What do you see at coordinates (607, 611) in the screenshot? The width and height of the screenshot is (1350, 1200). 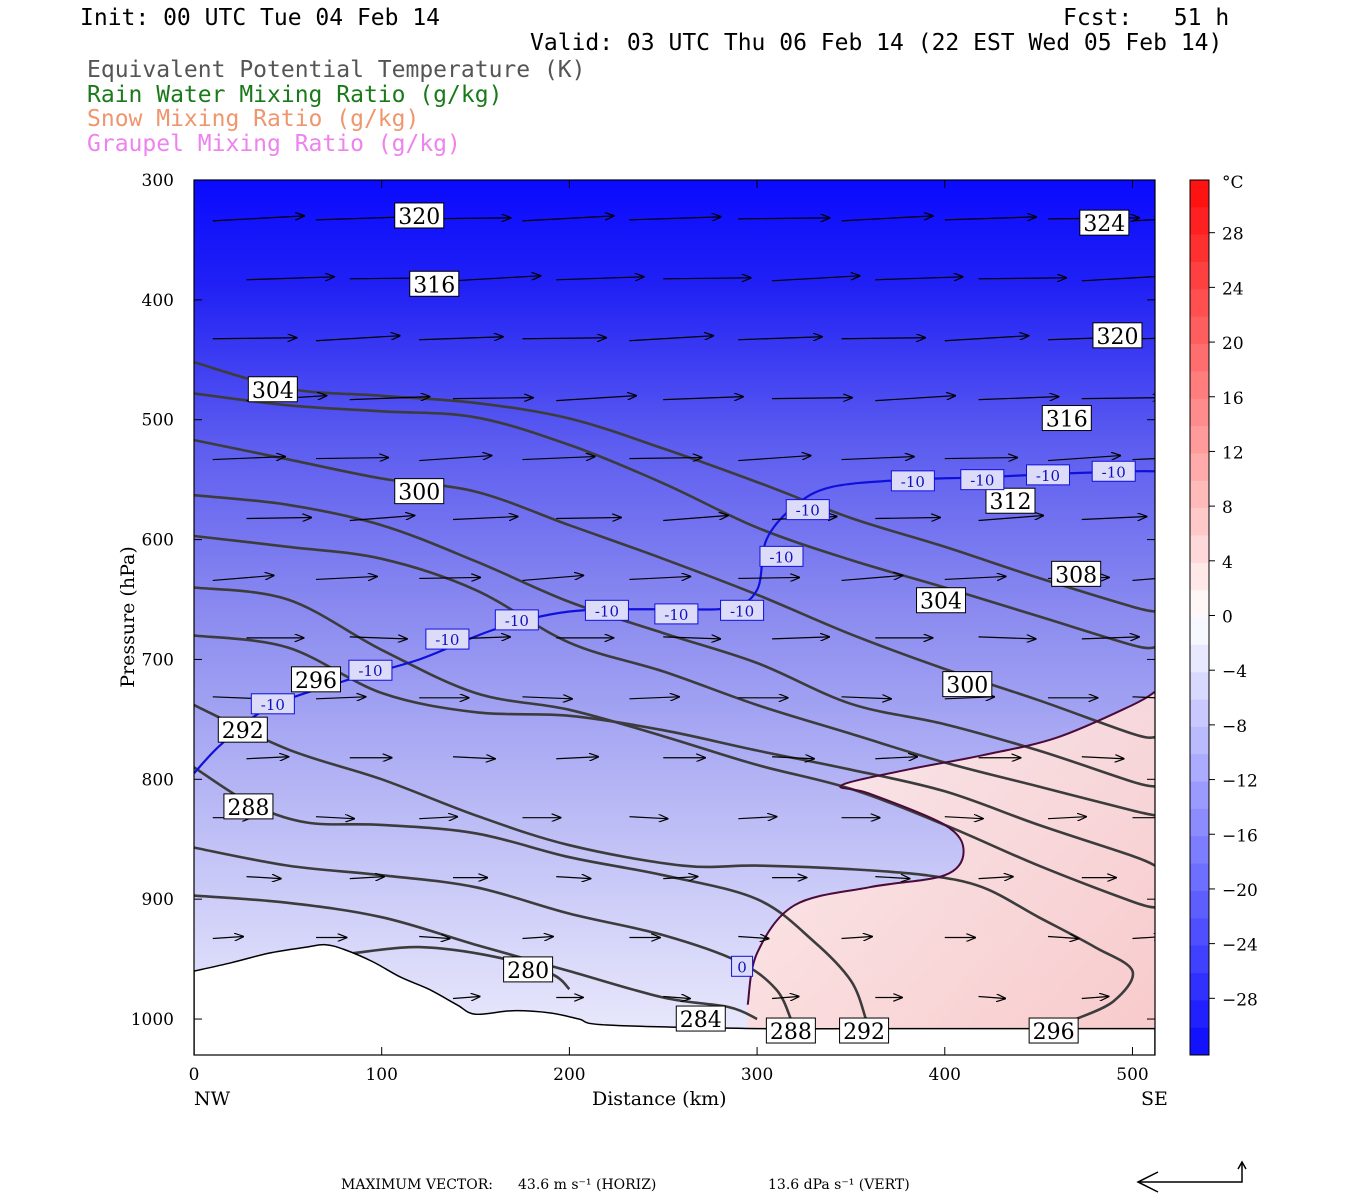 I see `isotherm-label-4: -10` at bounding box center [607, 611].